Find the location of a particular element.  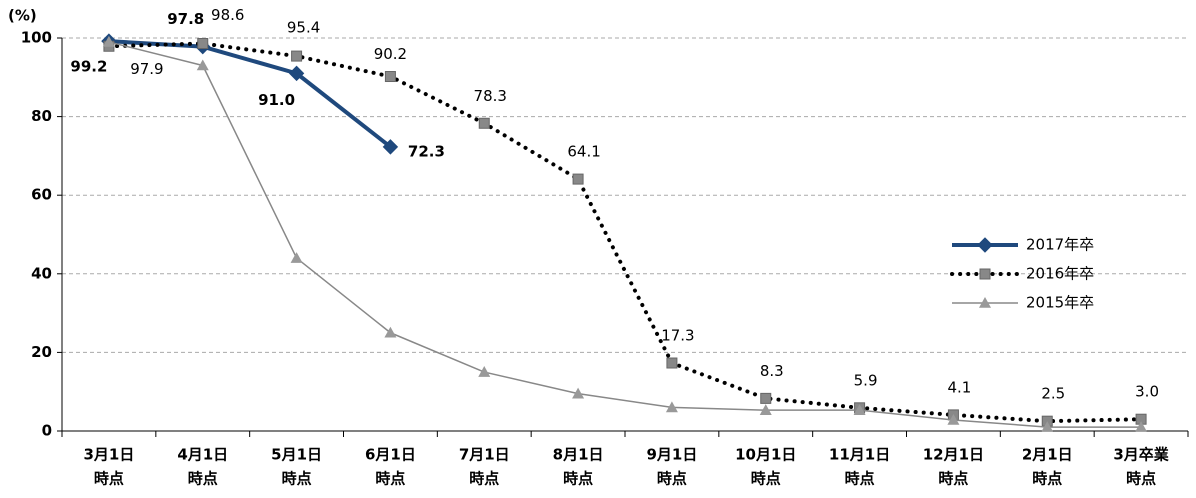

data-label: 17.3 is located at coordinates (677, 336).